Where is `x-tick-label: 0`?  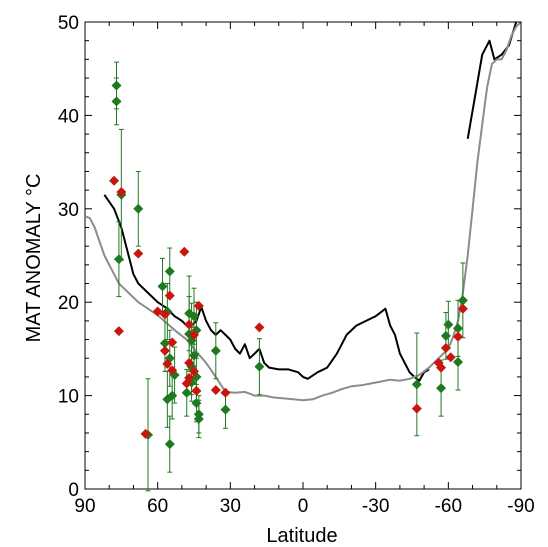 x-tick-label: 0 is located at coordinates (303, 506).